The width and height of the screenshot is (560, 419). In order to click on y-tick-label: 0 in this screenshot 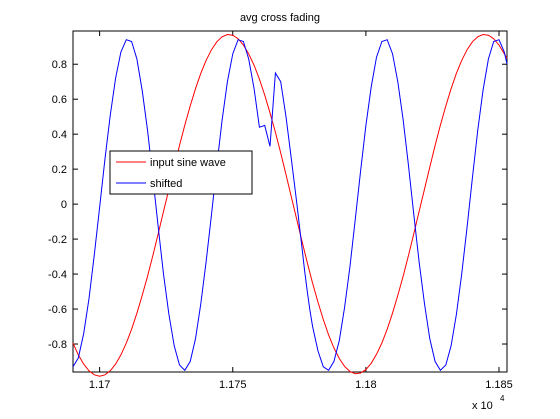, I will do `click(64, 205)`.